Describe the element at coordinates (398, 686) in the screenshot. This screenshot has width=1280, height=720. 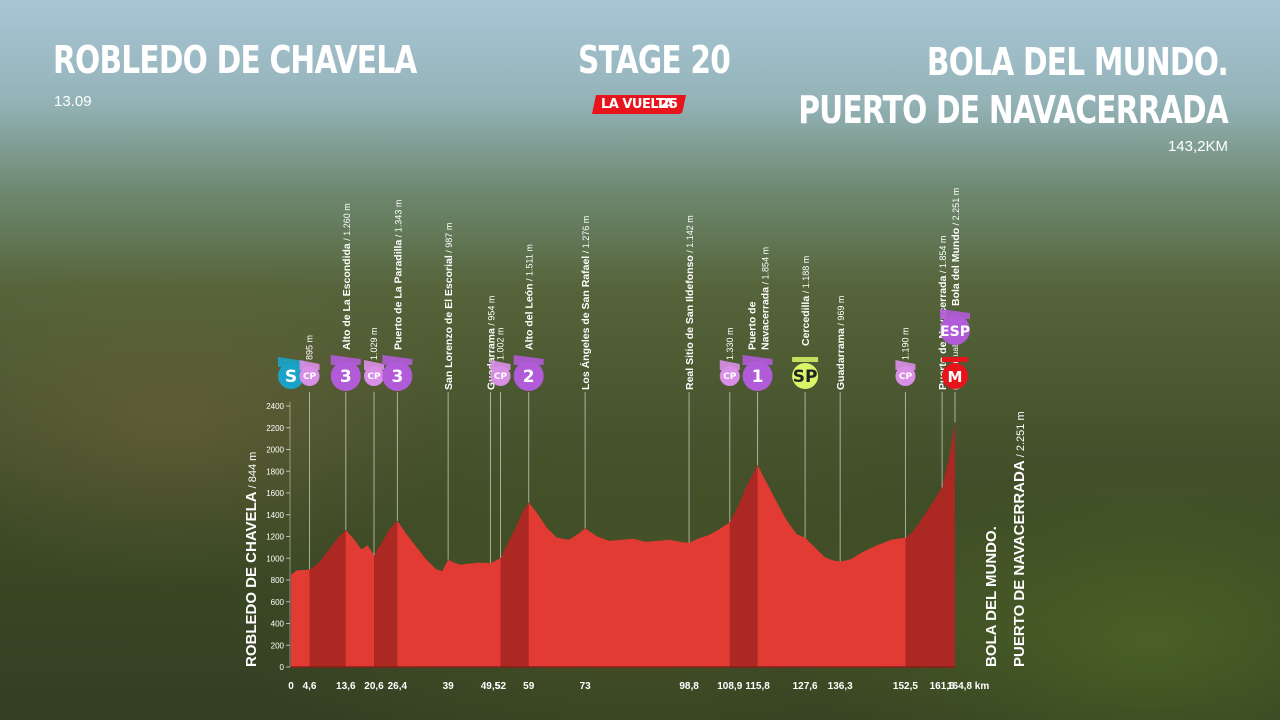
I see `x-tick-label: 26,4` at that location.